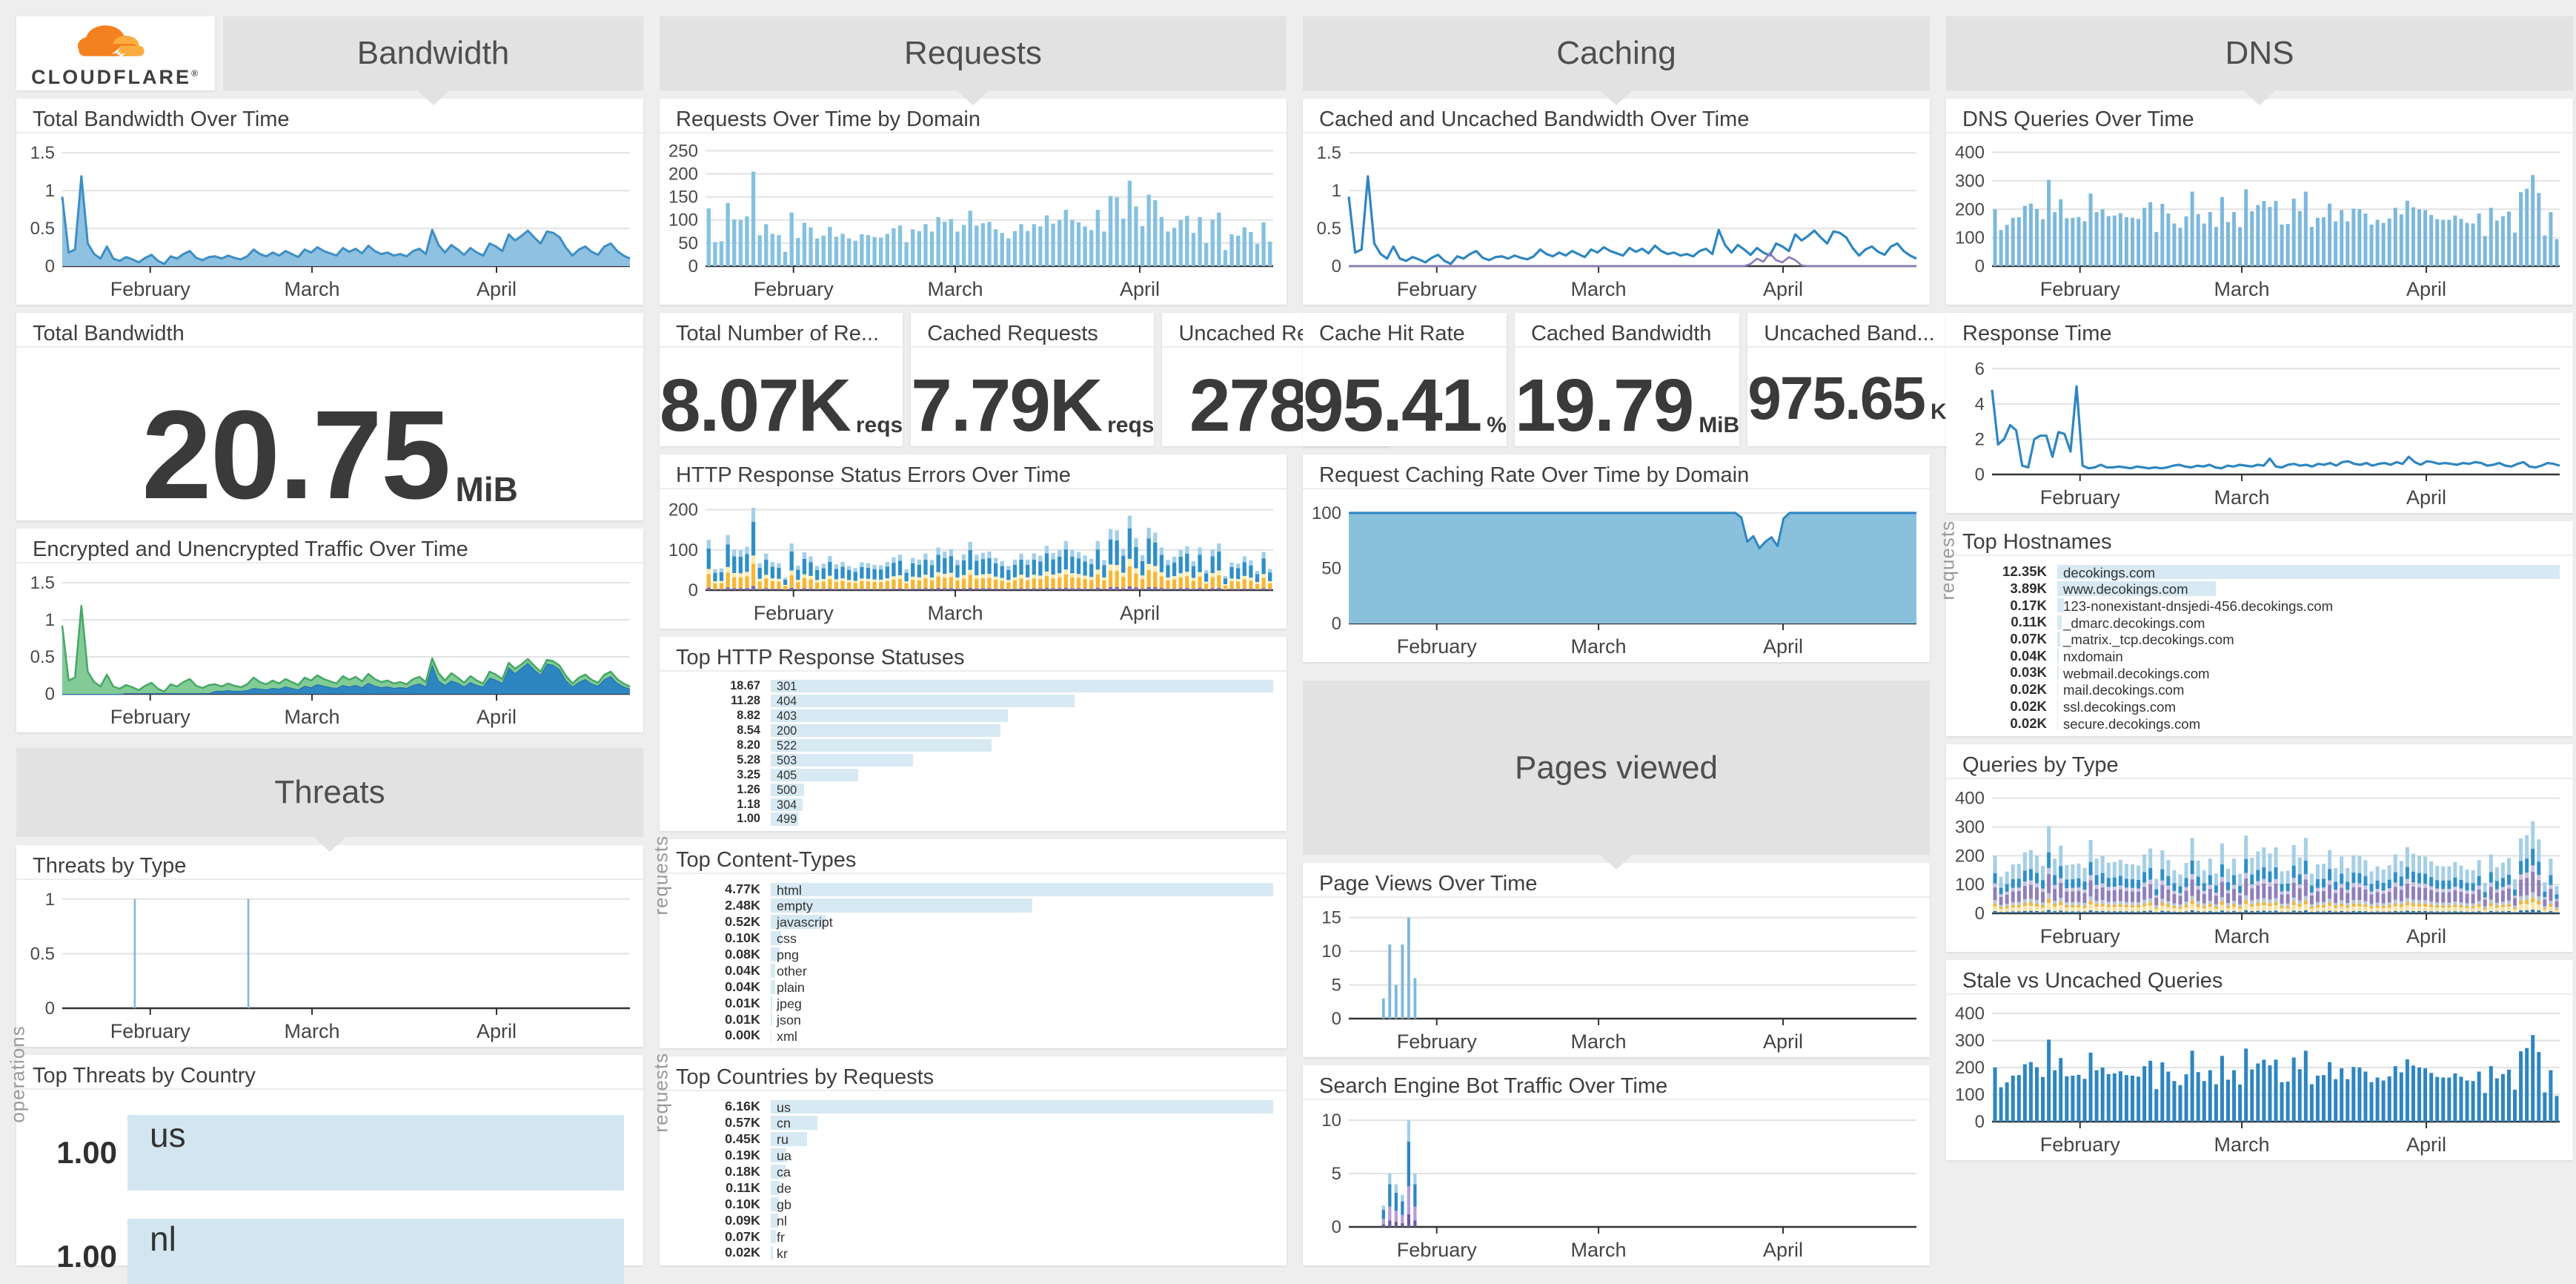 This screenshot has width=2576, height=1284. Describe the element at coordinates (2285, 689) in the screenshot. I see `list-item: 0.02K mail.decokings.com` at that location.